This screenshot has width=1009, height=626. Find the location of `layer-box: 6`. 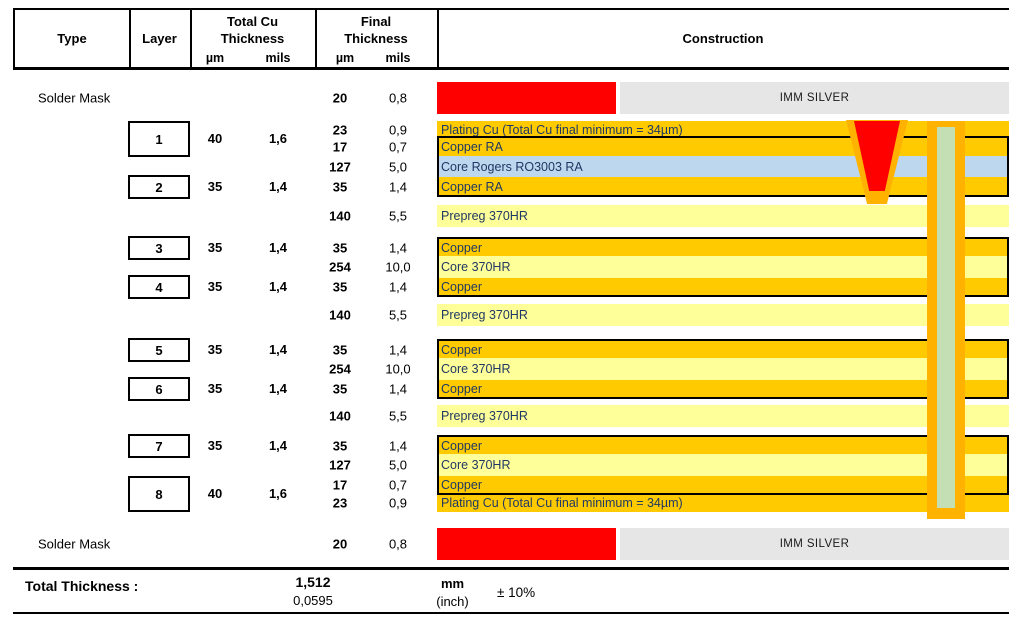

layer-box: 6 is located at coordinates (159, 389).